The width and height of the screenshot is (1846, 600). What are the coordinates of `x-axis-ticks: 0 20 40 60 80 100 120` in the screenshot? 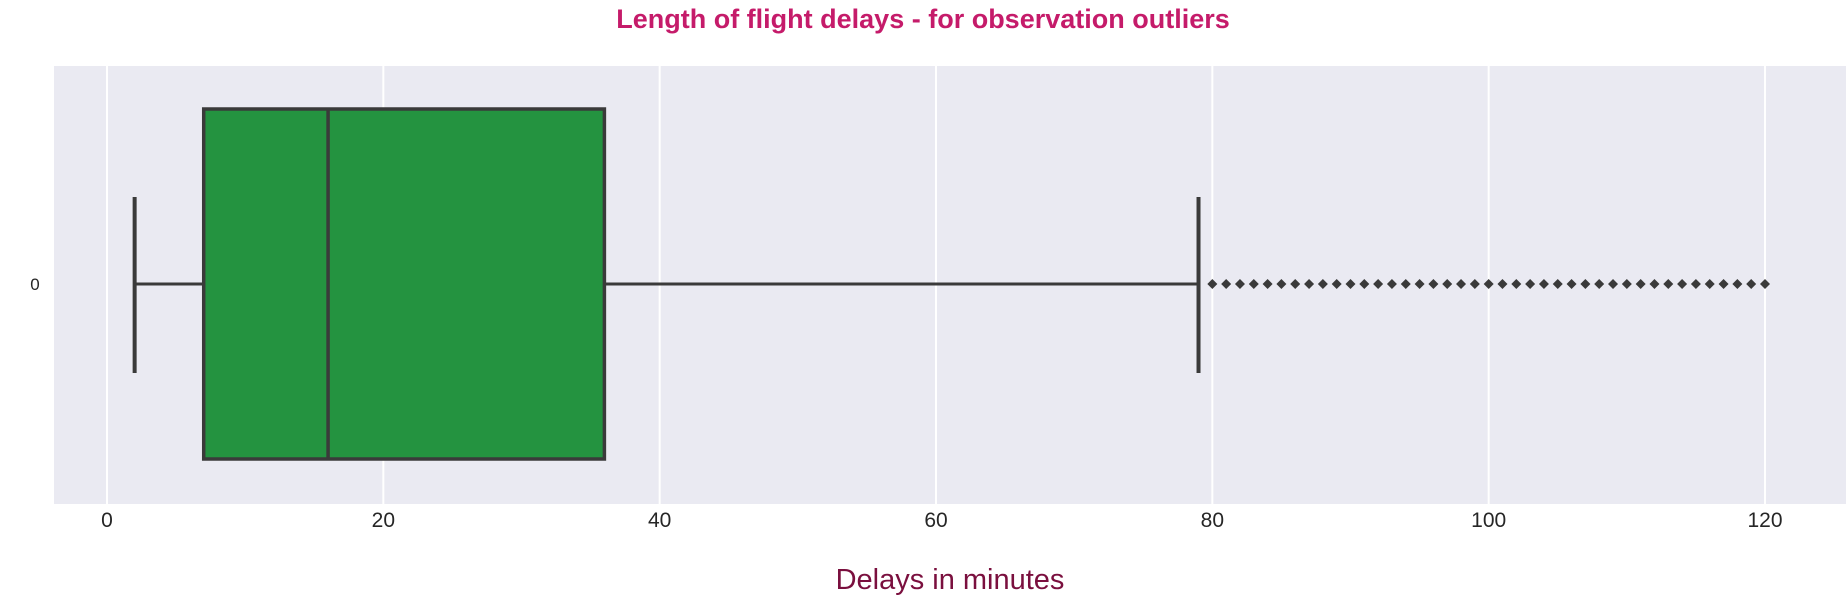 It's located at (941, 520).